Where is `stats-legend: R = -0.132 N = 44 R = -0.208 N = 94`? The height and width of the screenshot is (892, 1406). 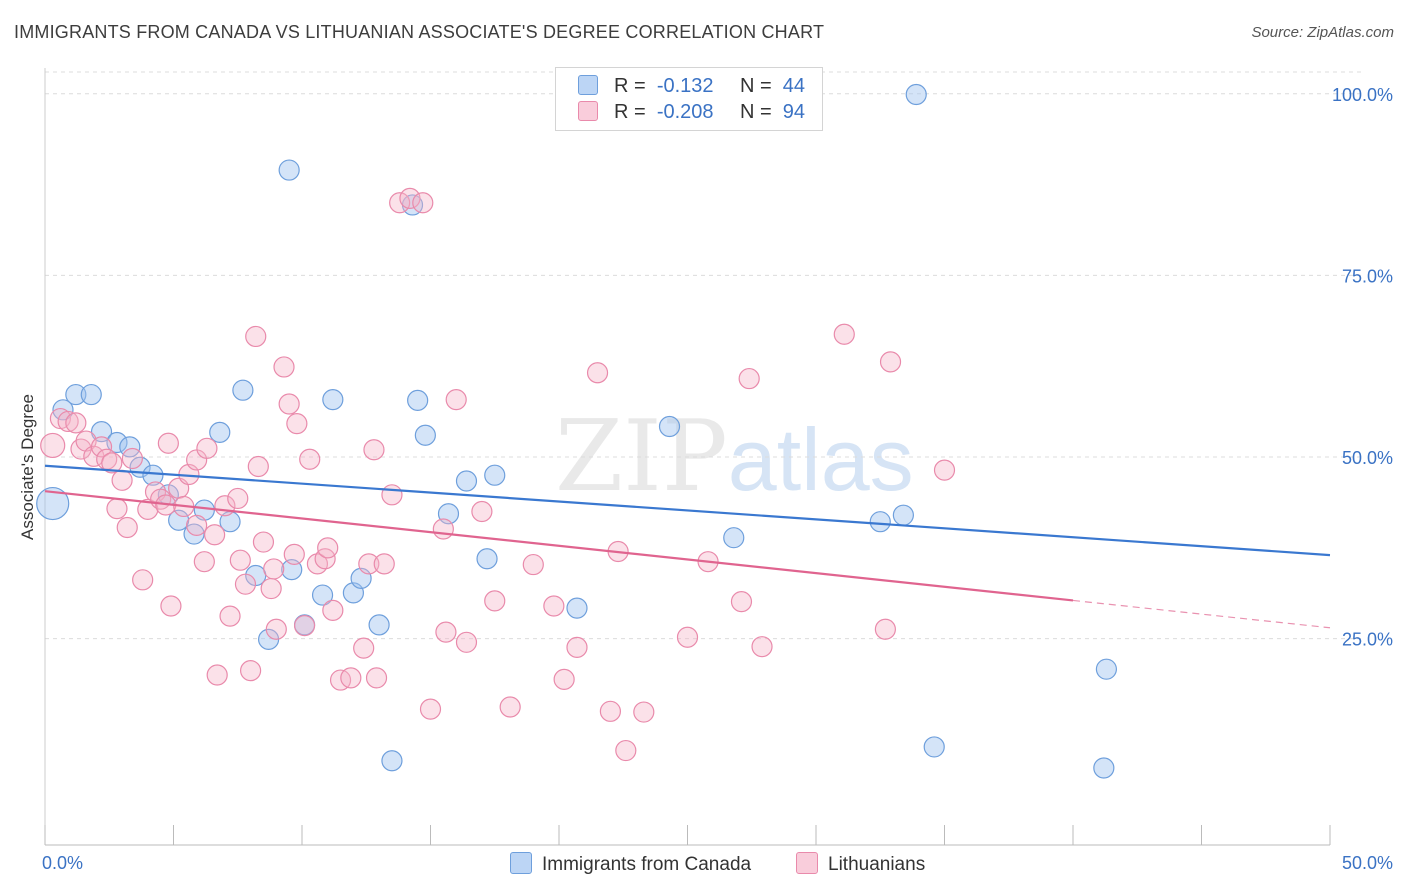
stats-legend: R = -0.132 N = 44 R = -0.208 N = 94 is located at coordinates (689, 99).